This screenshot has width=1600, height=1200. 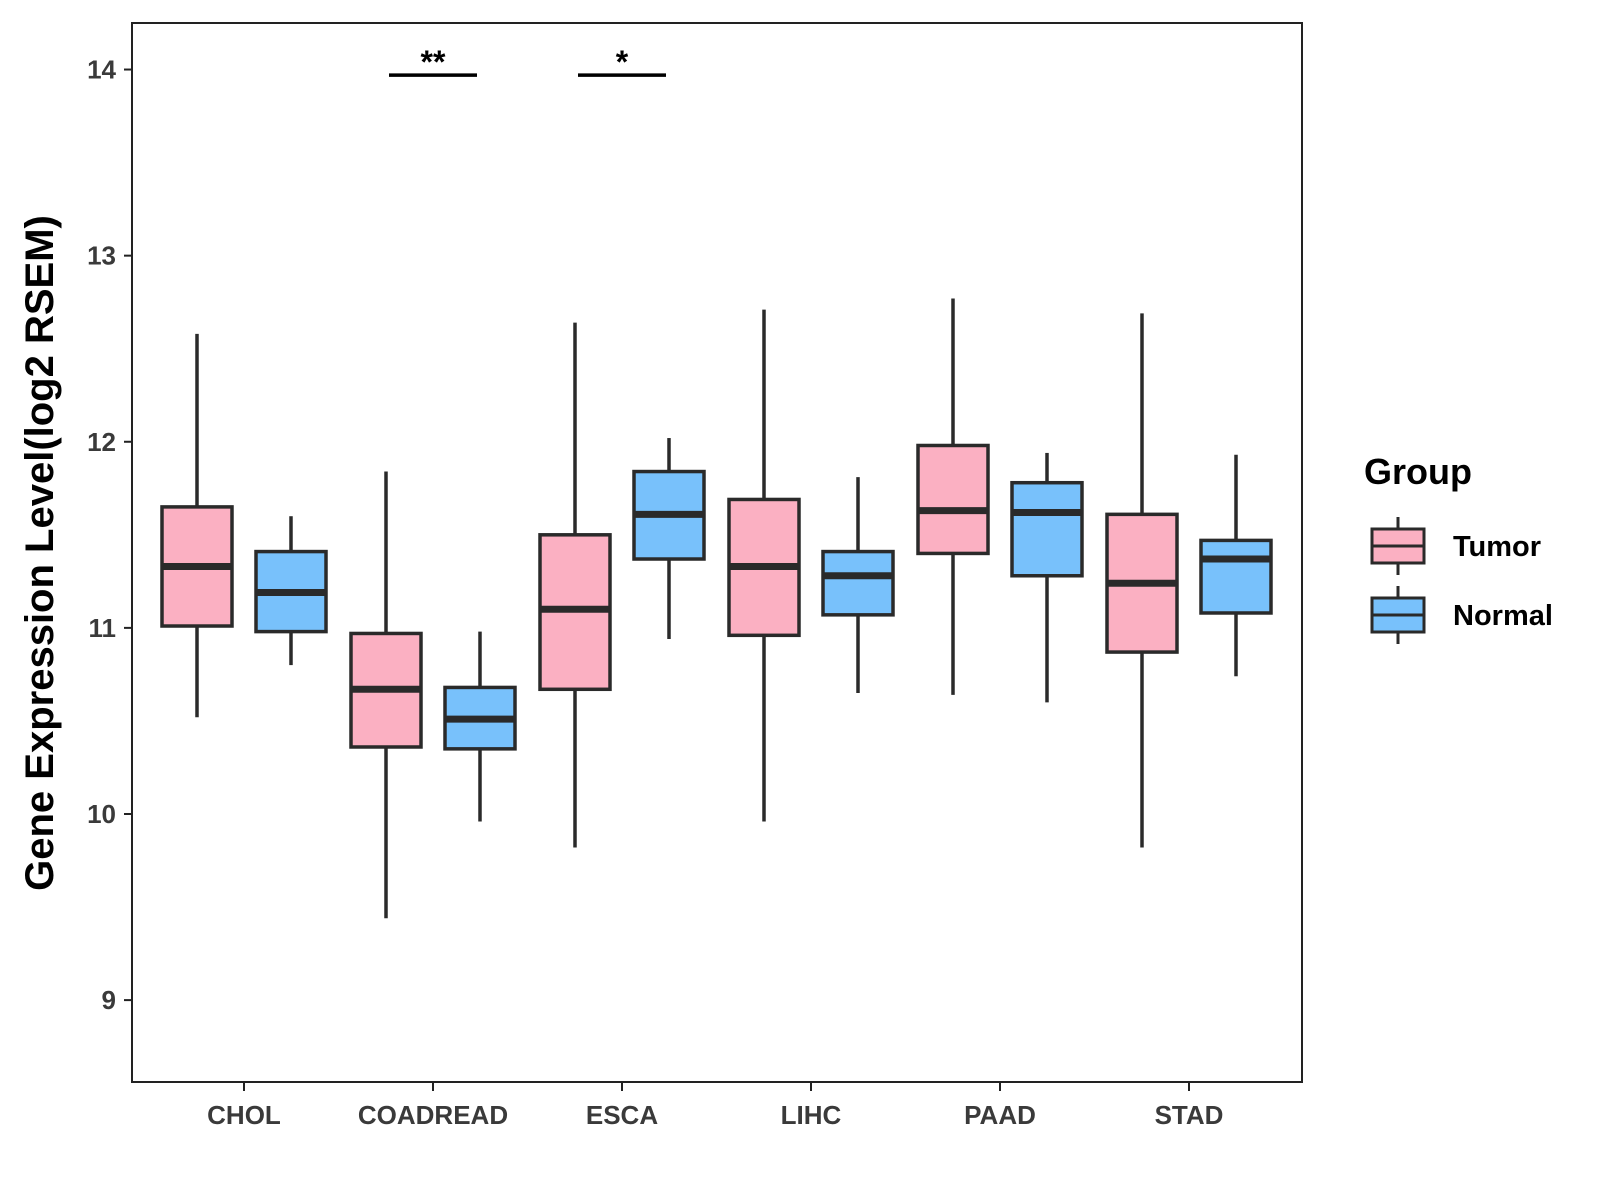 What do you see at coordinates (109, 1000) in the screenshot?
I see `y-tick-label: 9` at bounding box center [109, 1000].